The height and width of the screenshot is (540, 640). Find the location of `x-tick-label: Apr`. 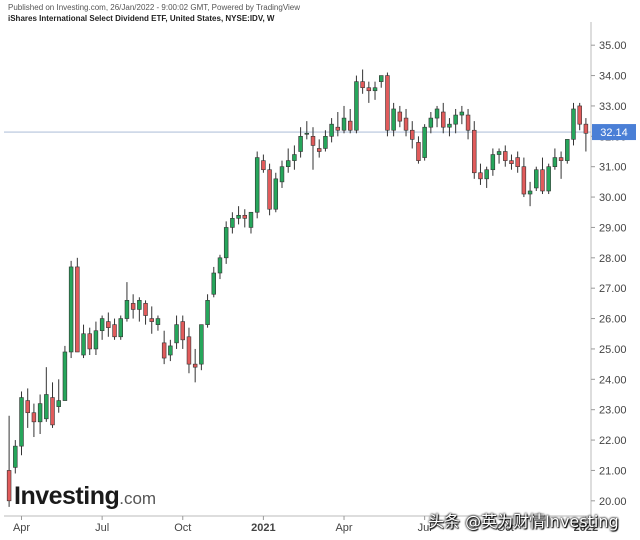

x-tick-label: Apr is located at coordinates (343, 528).